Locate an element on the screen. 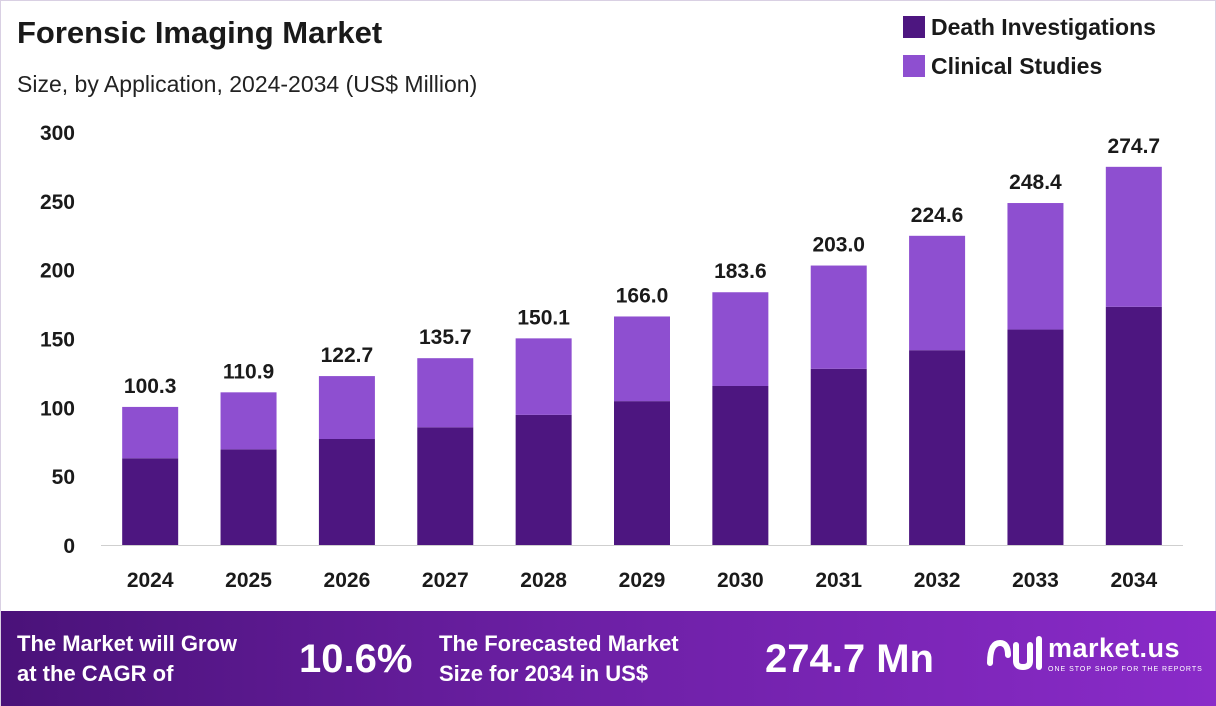  brand-tagline: ONE STOP SHOP FOR THE REPORTS is located at coordinates (1125, 669).